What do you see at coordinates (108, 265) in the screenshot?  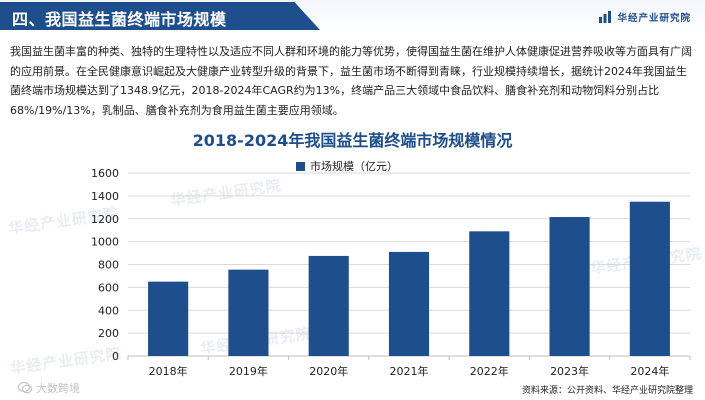 I see `y-tick-label: 800` at bounding box center [108, 265].